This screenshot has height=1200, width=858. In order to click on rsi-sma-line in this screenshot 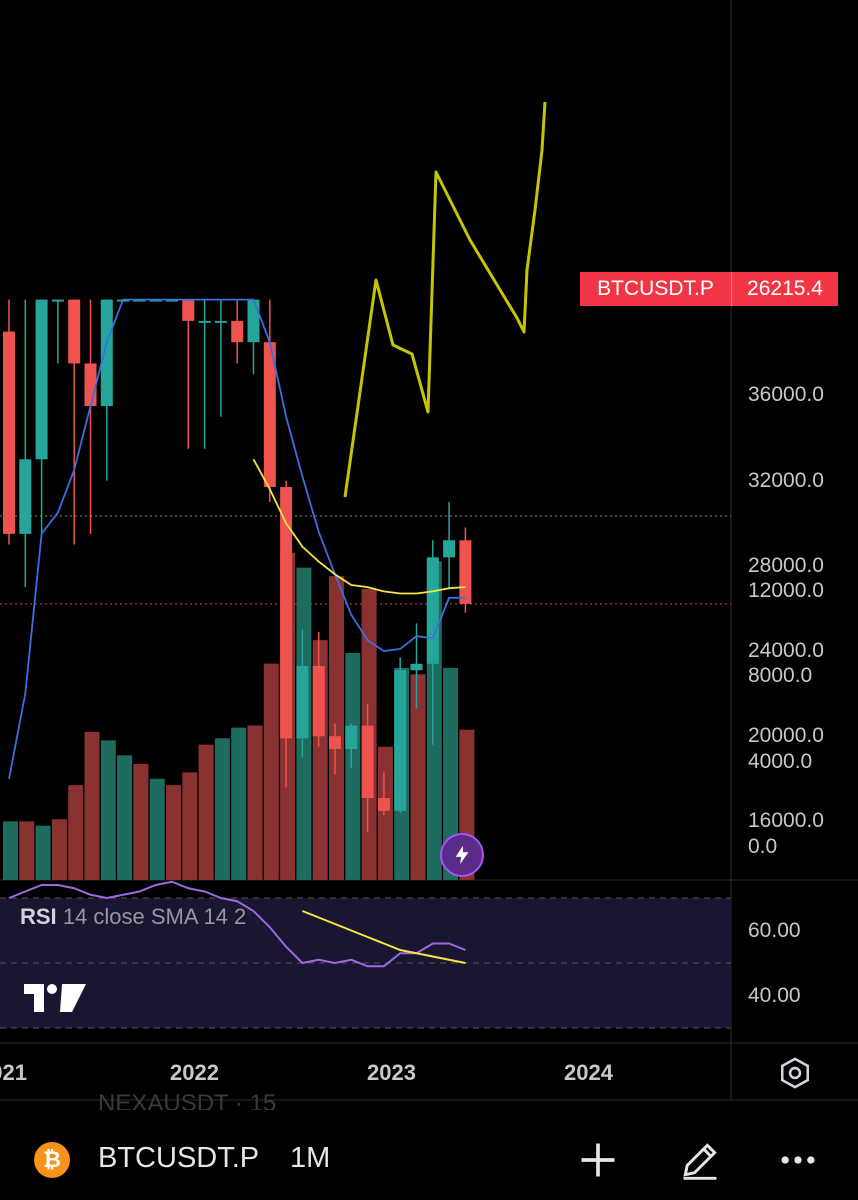, I will do `click(384, 937)`.